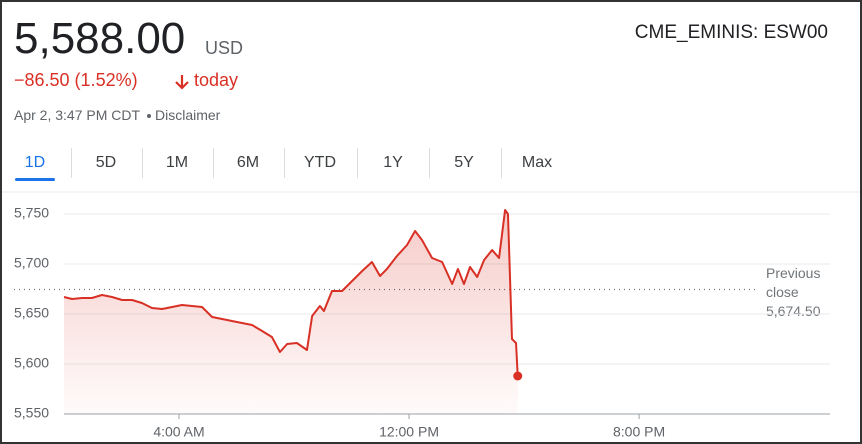  I want to click on x-tick-label: 8:00 PM, so click(639, 432).